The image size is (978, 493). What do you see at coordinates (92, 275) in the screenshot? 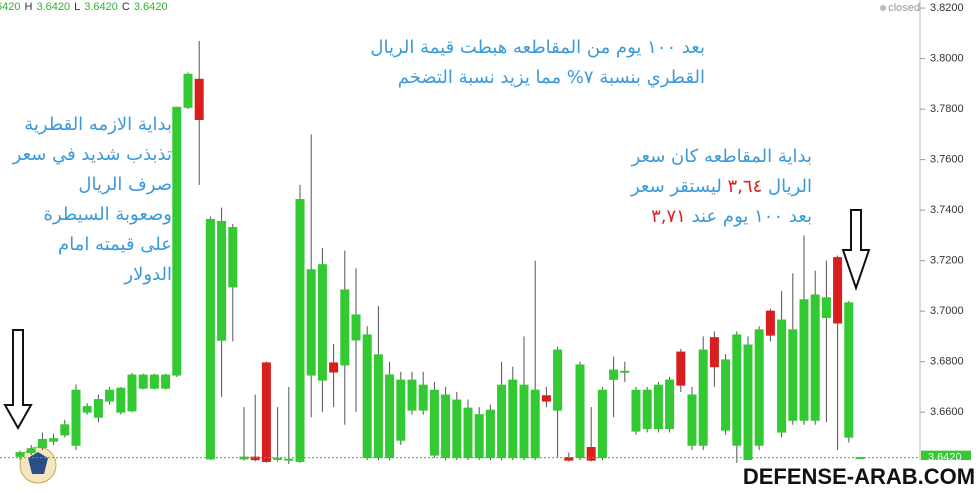
I see `annotation-line: الدولار` at bounding box center [92, 275].